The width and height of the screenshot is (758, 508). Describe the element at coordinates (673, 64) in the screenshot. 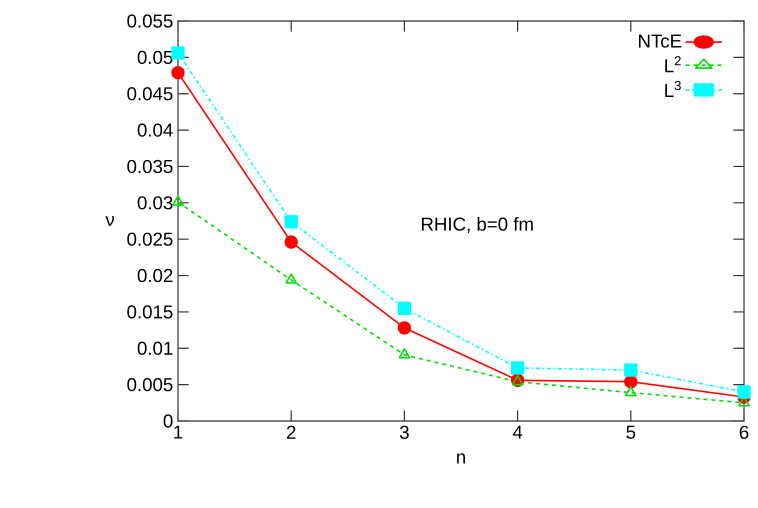

I see `legend-label: L$^{2}$` at that location.